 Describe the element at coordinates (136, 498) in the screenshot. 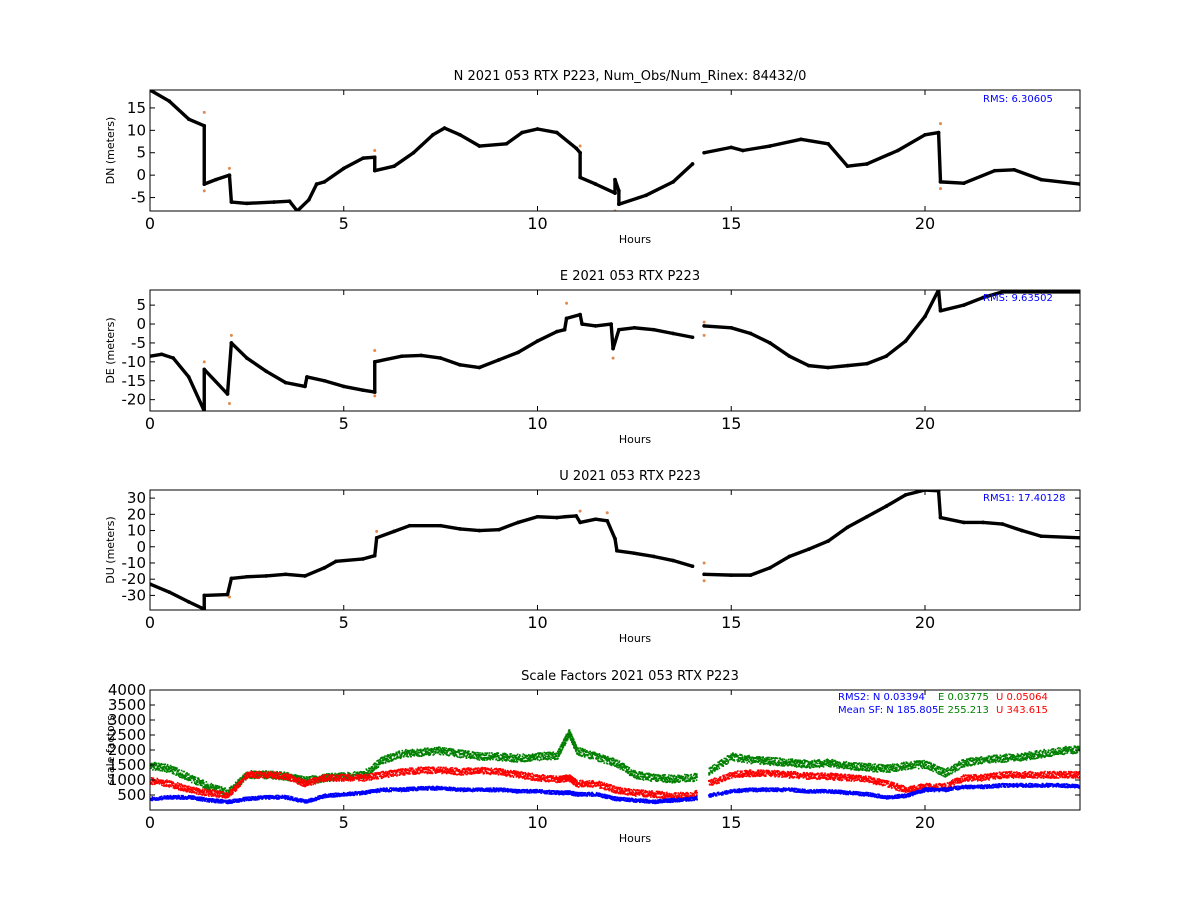

I see `y-tick-label: 30` at that location.